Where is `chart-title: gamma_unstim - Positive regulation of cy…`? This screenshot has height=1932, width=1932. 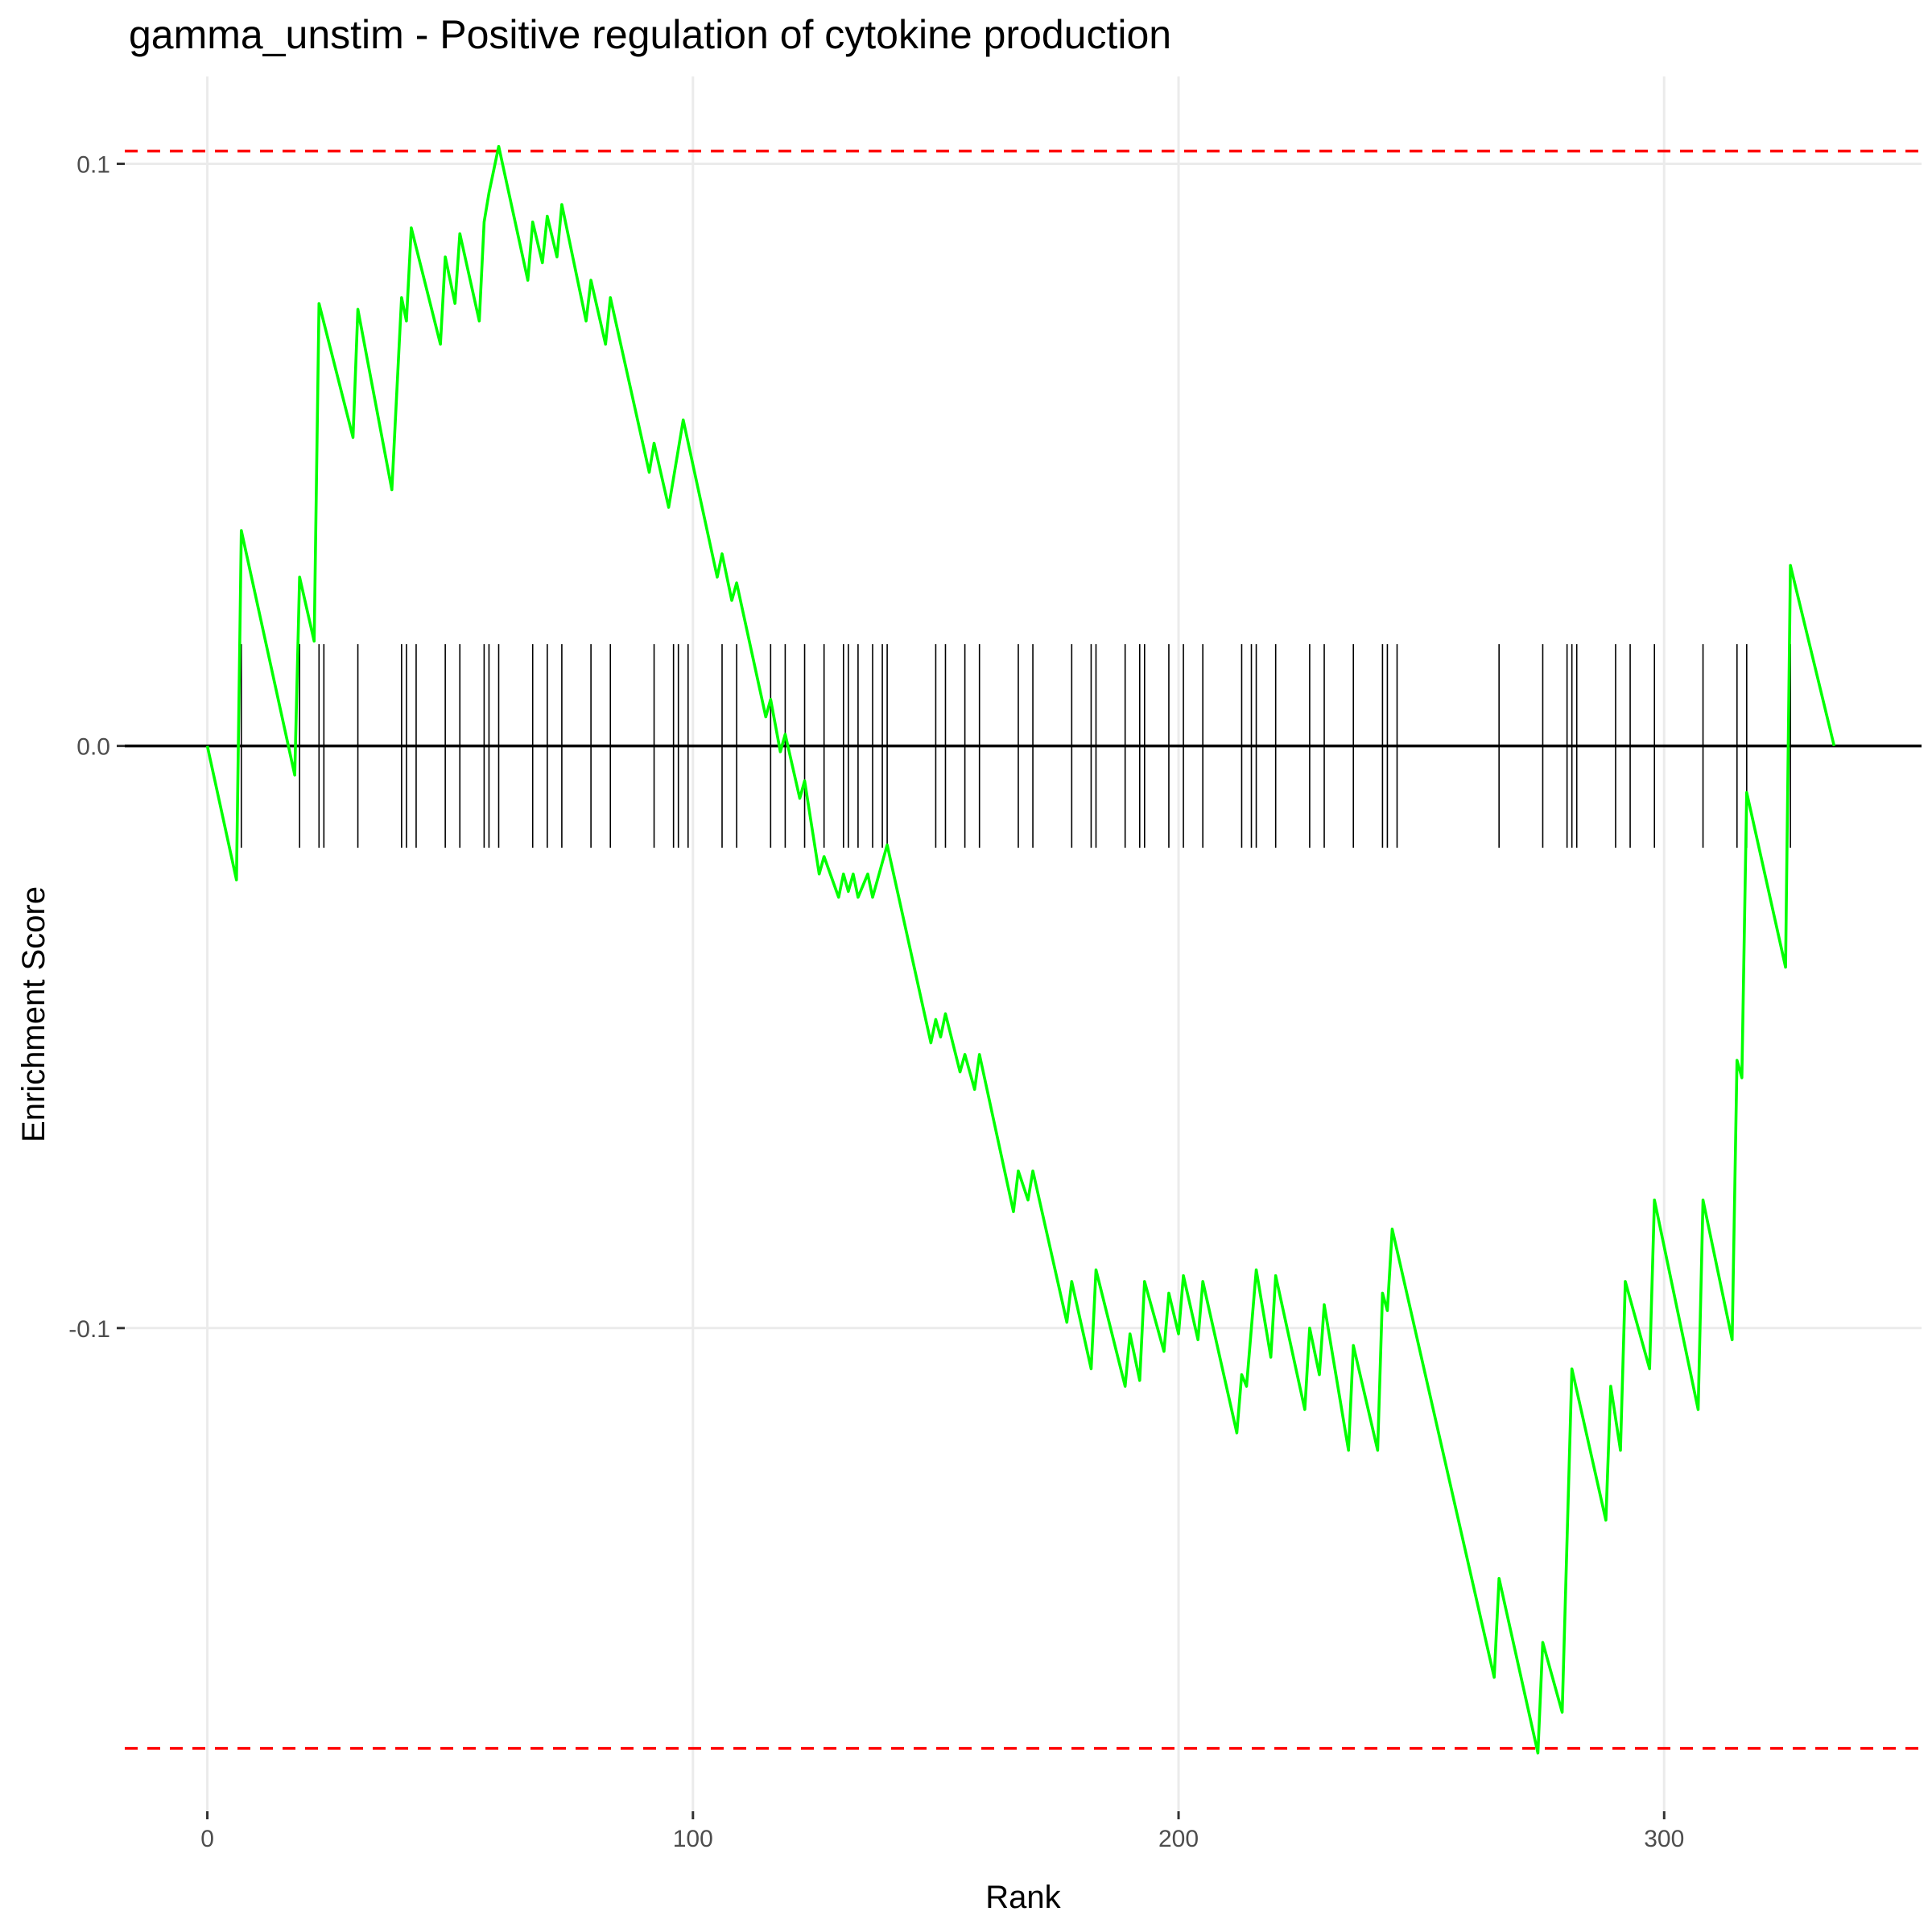 chart-title: gamma_unstim - Positive regulation of cy… is located at coordinates (650, 34).